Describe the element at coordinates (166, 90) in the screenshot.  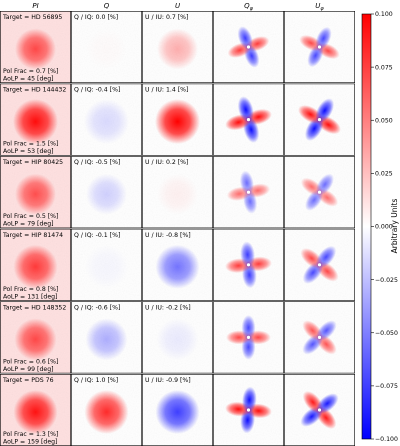
I see `u-fraction-label: U / IU: 1.4 [%]` at that location.